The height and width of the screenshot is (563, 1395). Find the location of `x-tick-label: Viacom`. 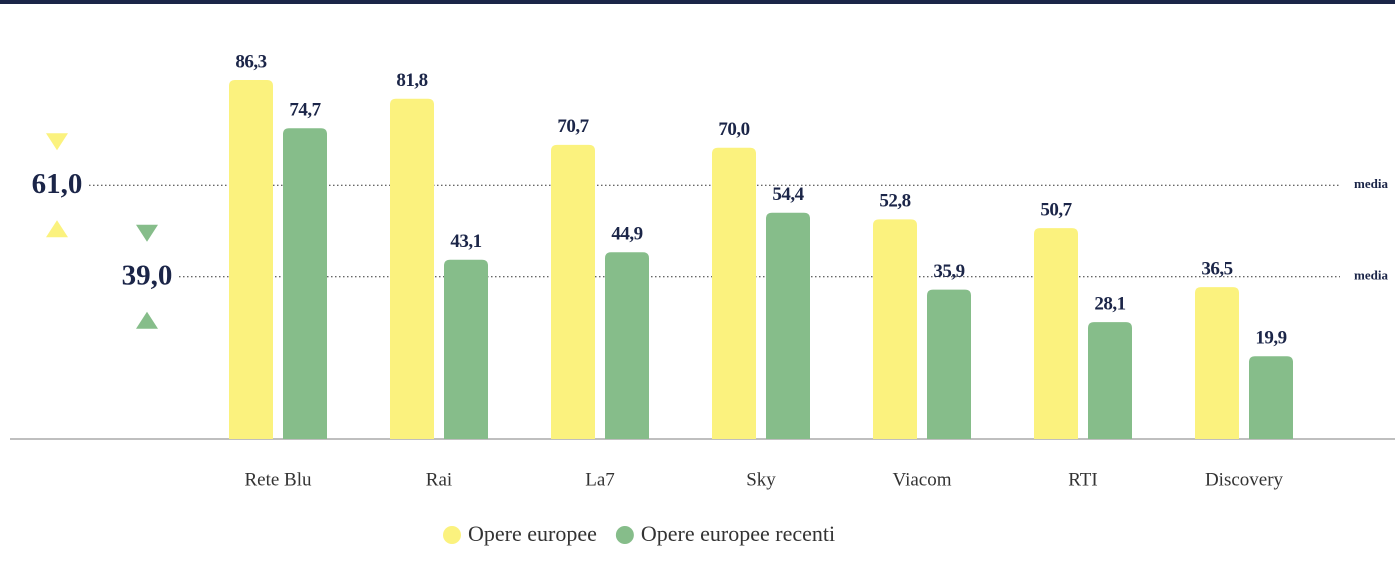

x-tick-label: Viacom is located at coordinates (921, 479).